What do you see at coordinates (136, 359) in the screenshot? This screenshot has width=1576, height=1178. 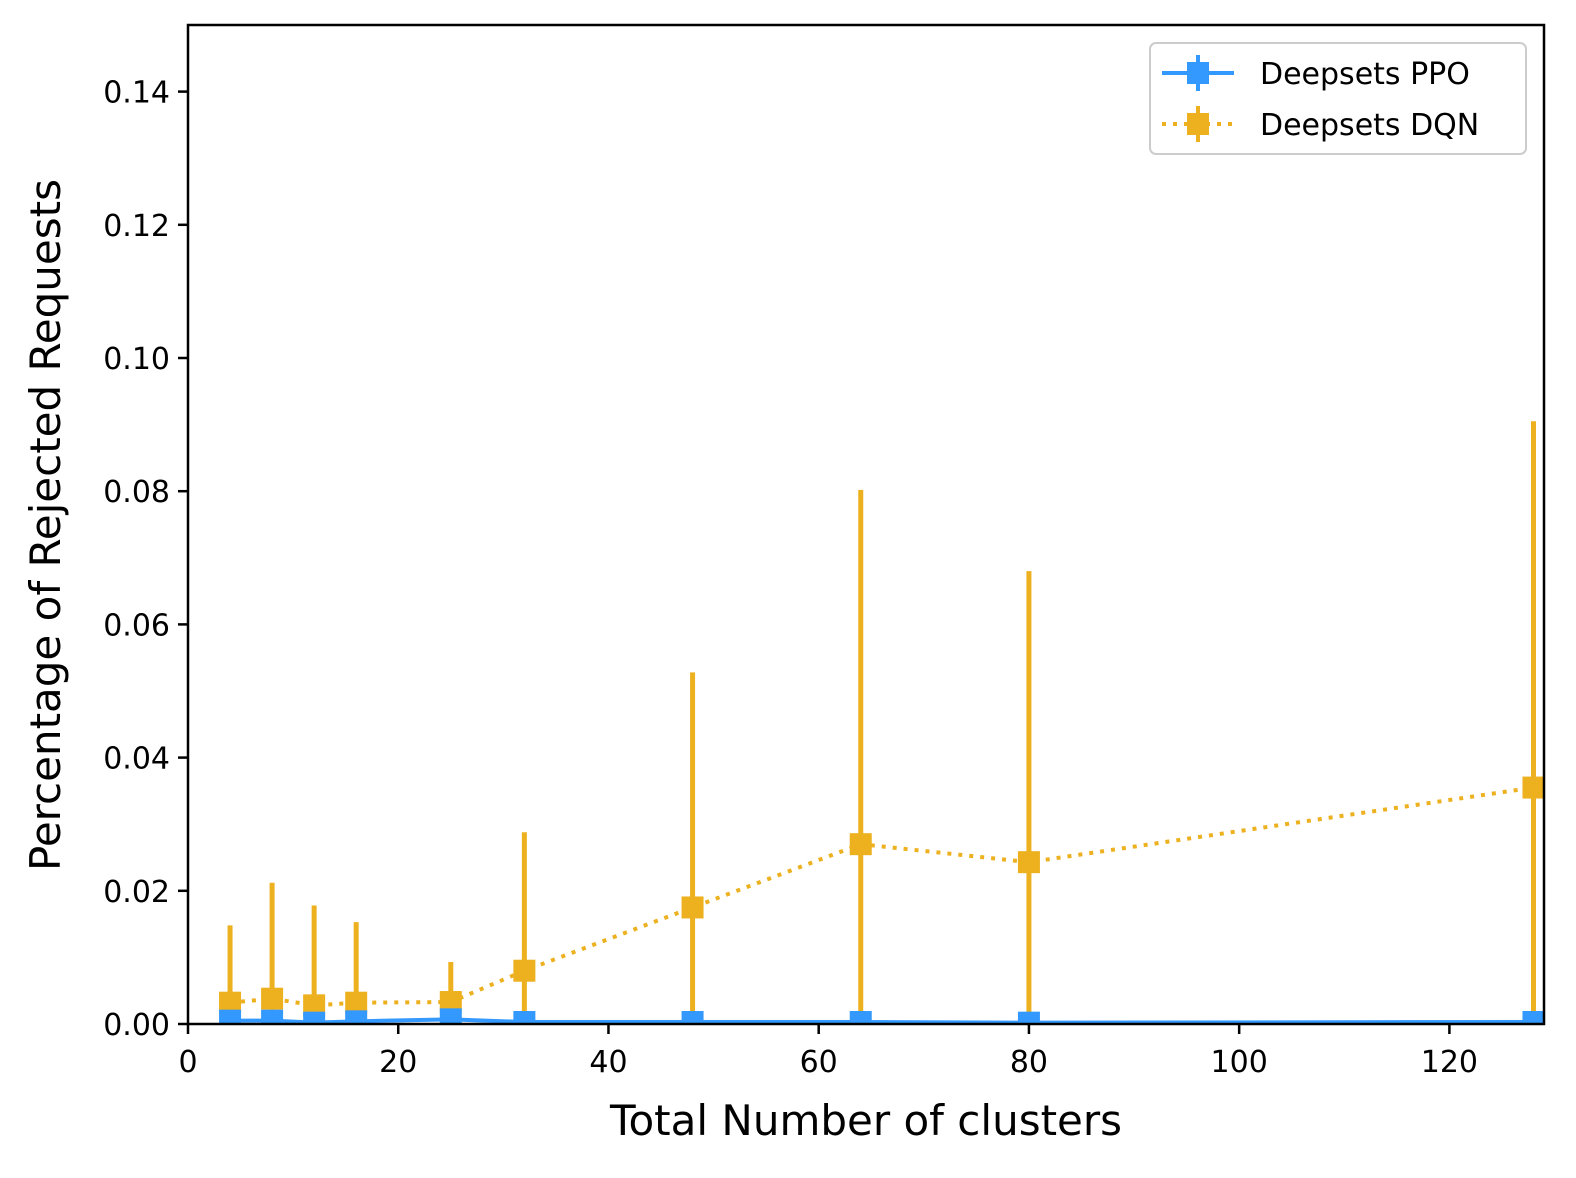 I see `y-tick-label: 0.10` at bounding box center [136, 359].